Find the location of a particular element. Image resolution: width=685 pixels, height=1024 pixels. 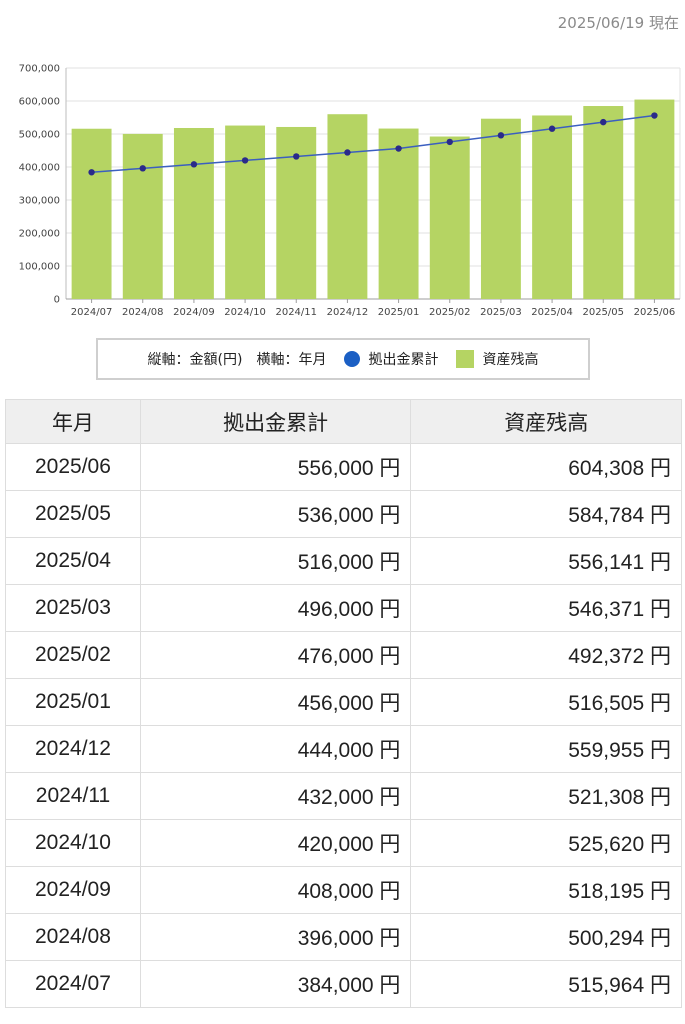

x-tick-label: 2025/01 is located at coordinates (399, 312).